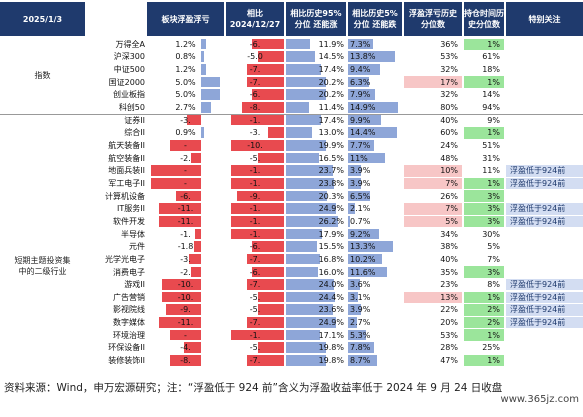  I want to click on row-name: 中证500, so click(129, 70).